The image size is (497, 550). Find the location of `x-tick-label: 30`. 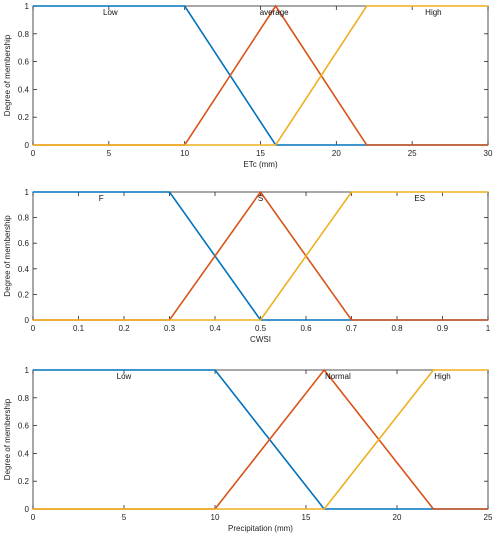

x-tick-label: 30 is located at coordinates (488, 153).